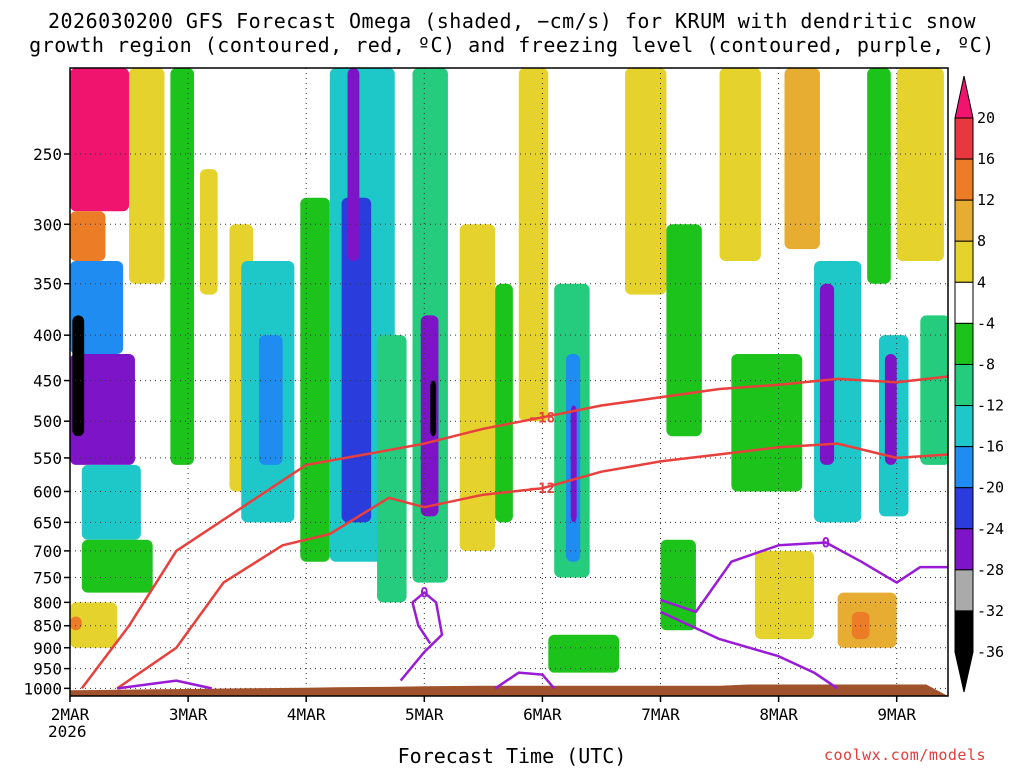 The width and height of the screenshot is (1024, 768). I want to click on y-tick-label: 800, so click(47, 602).